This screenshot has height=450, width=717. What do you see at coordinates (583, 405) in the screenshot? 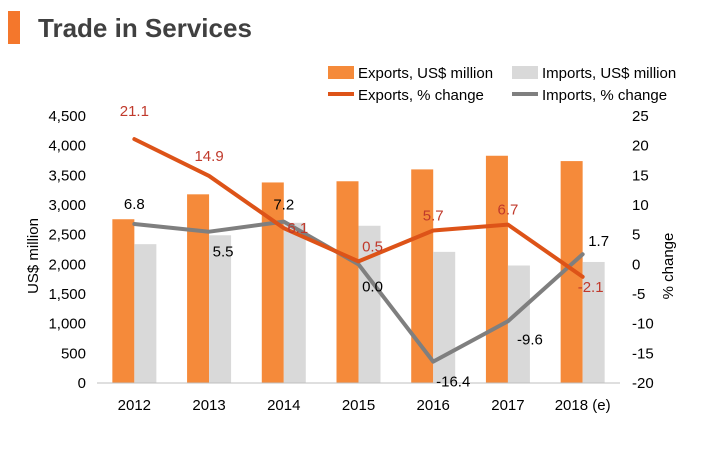
I see `x-tick-label: 2018 (e)` at bounding box center [583, 405].